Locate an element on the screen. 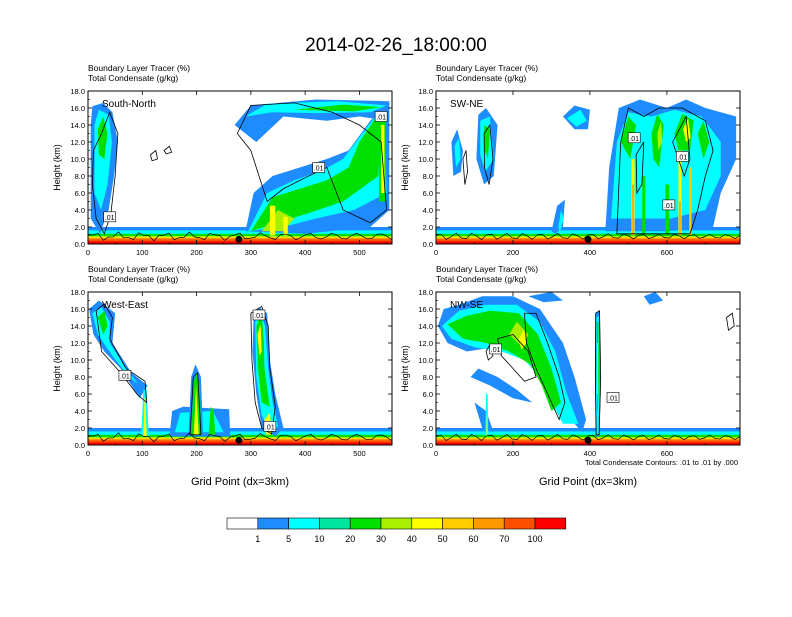  x-tick-label: 600 is located at coordinates (667, 453).